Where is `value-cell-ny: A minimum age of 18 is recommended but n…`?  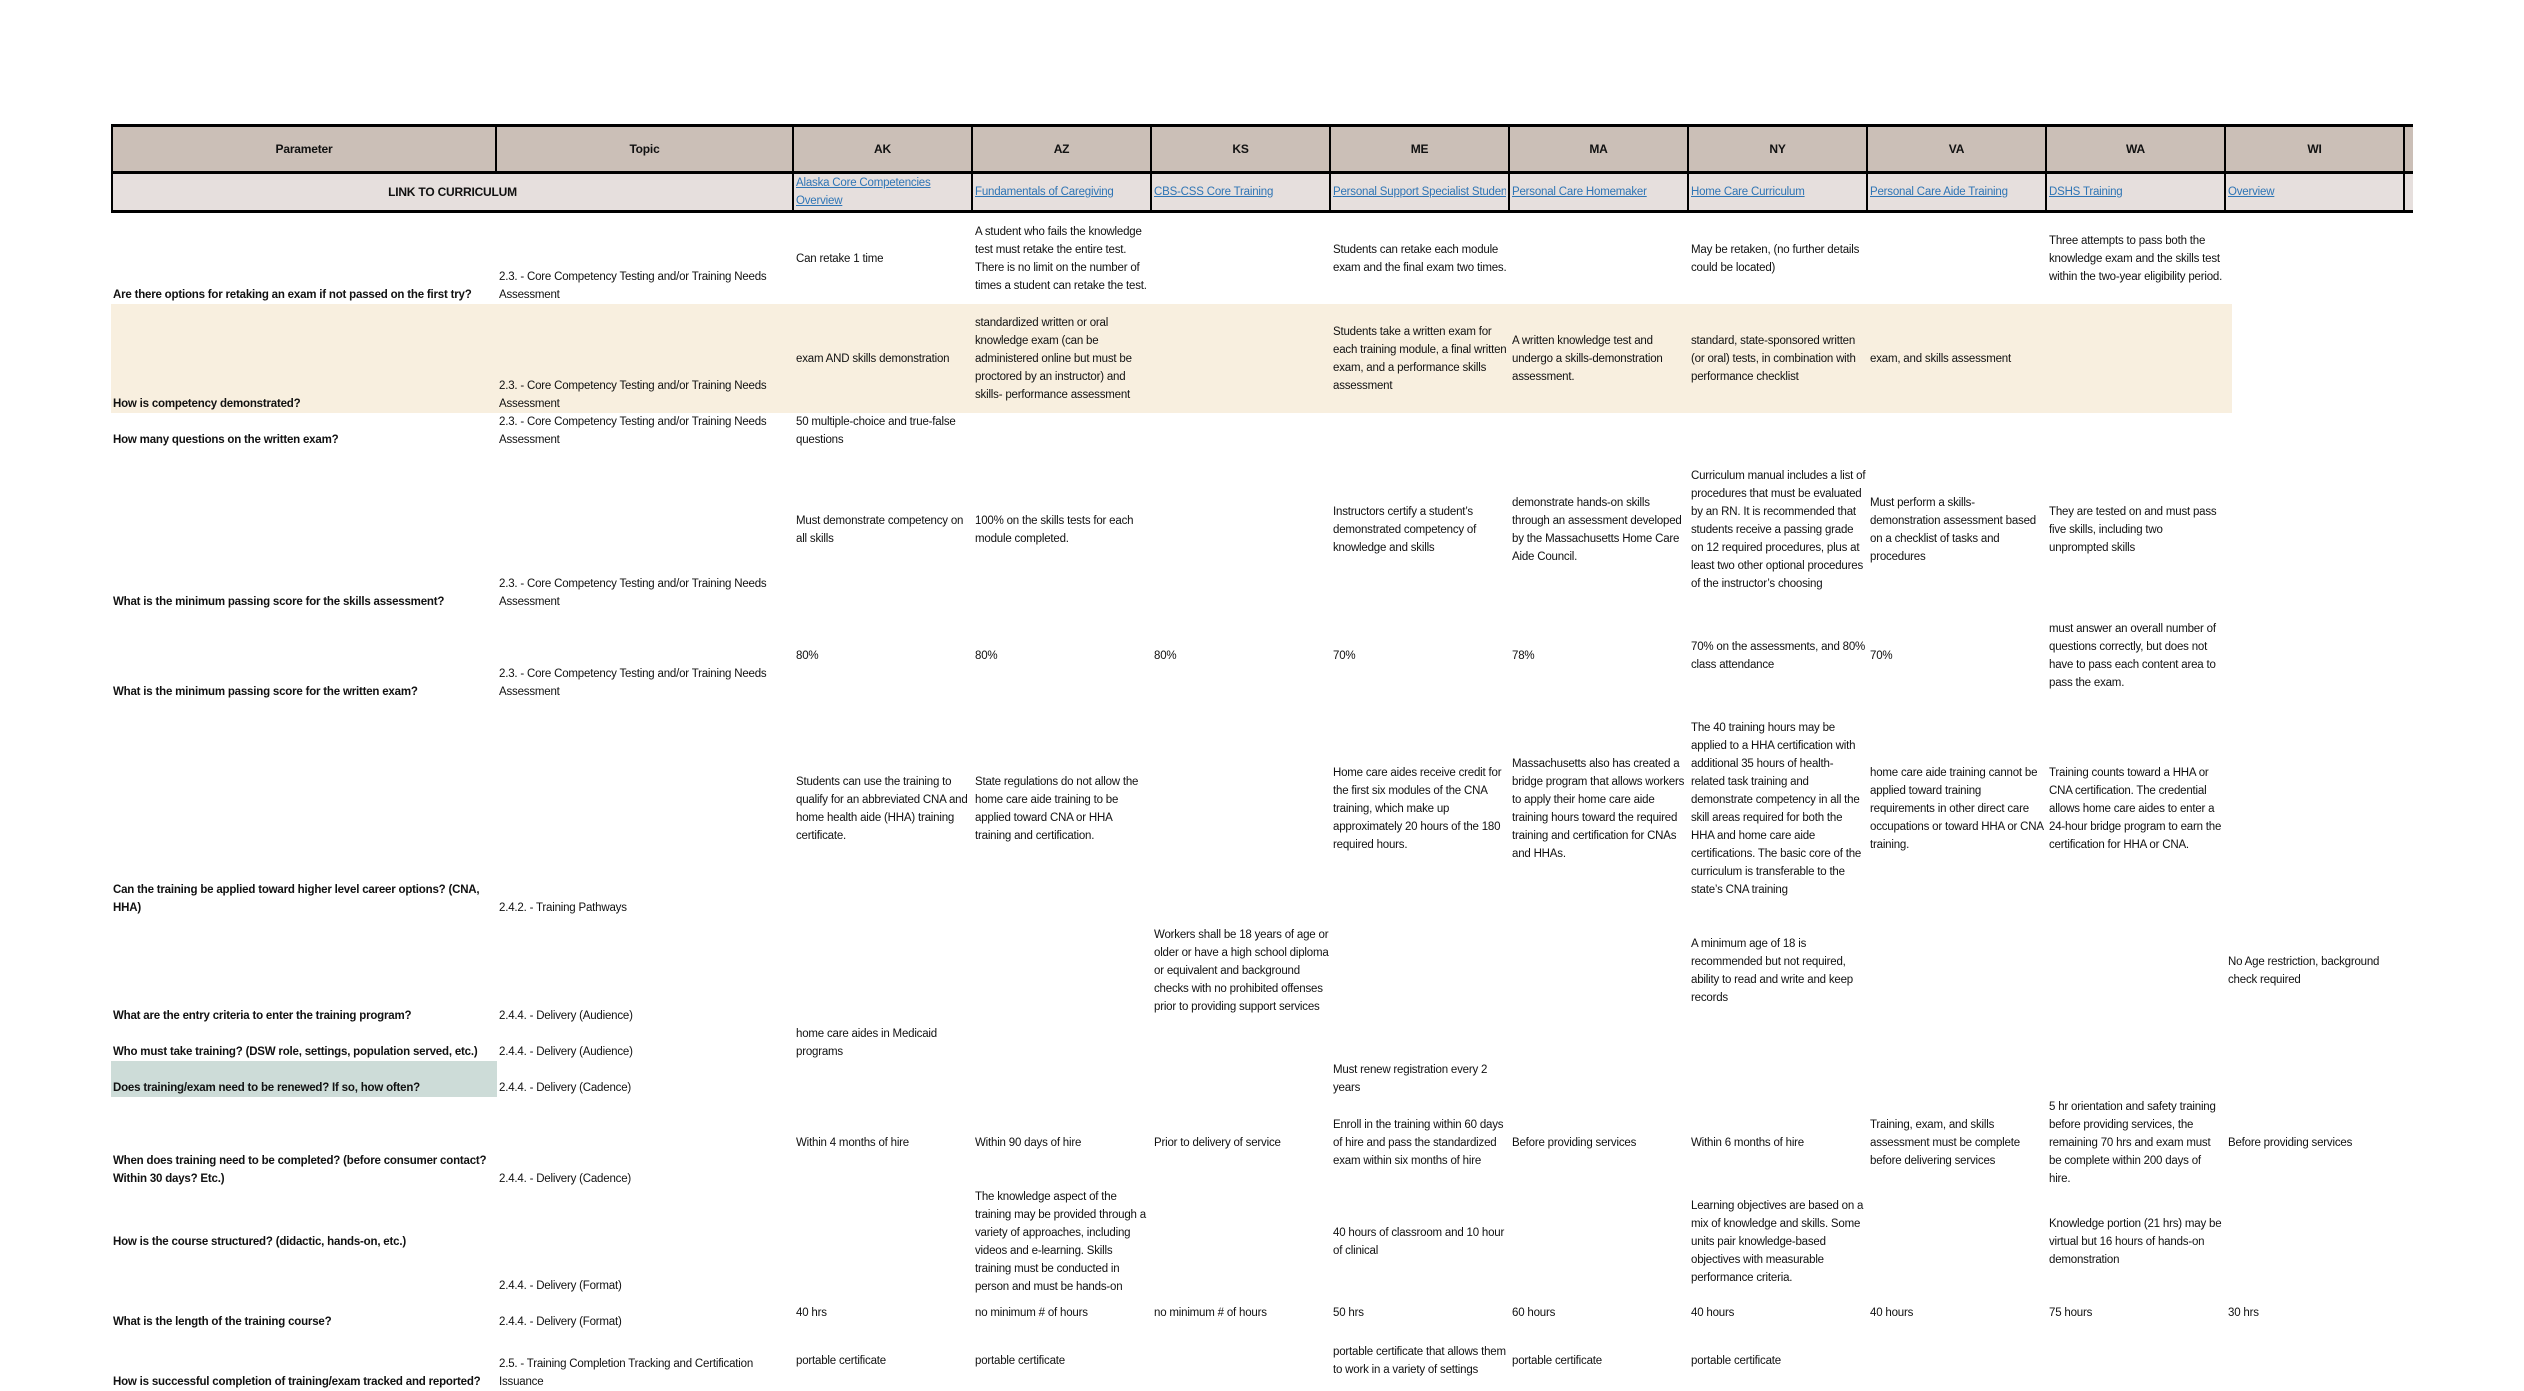
value-cell-ny: A minimum age of 18 is recommended but n… is located at coordinates (1772, 971).